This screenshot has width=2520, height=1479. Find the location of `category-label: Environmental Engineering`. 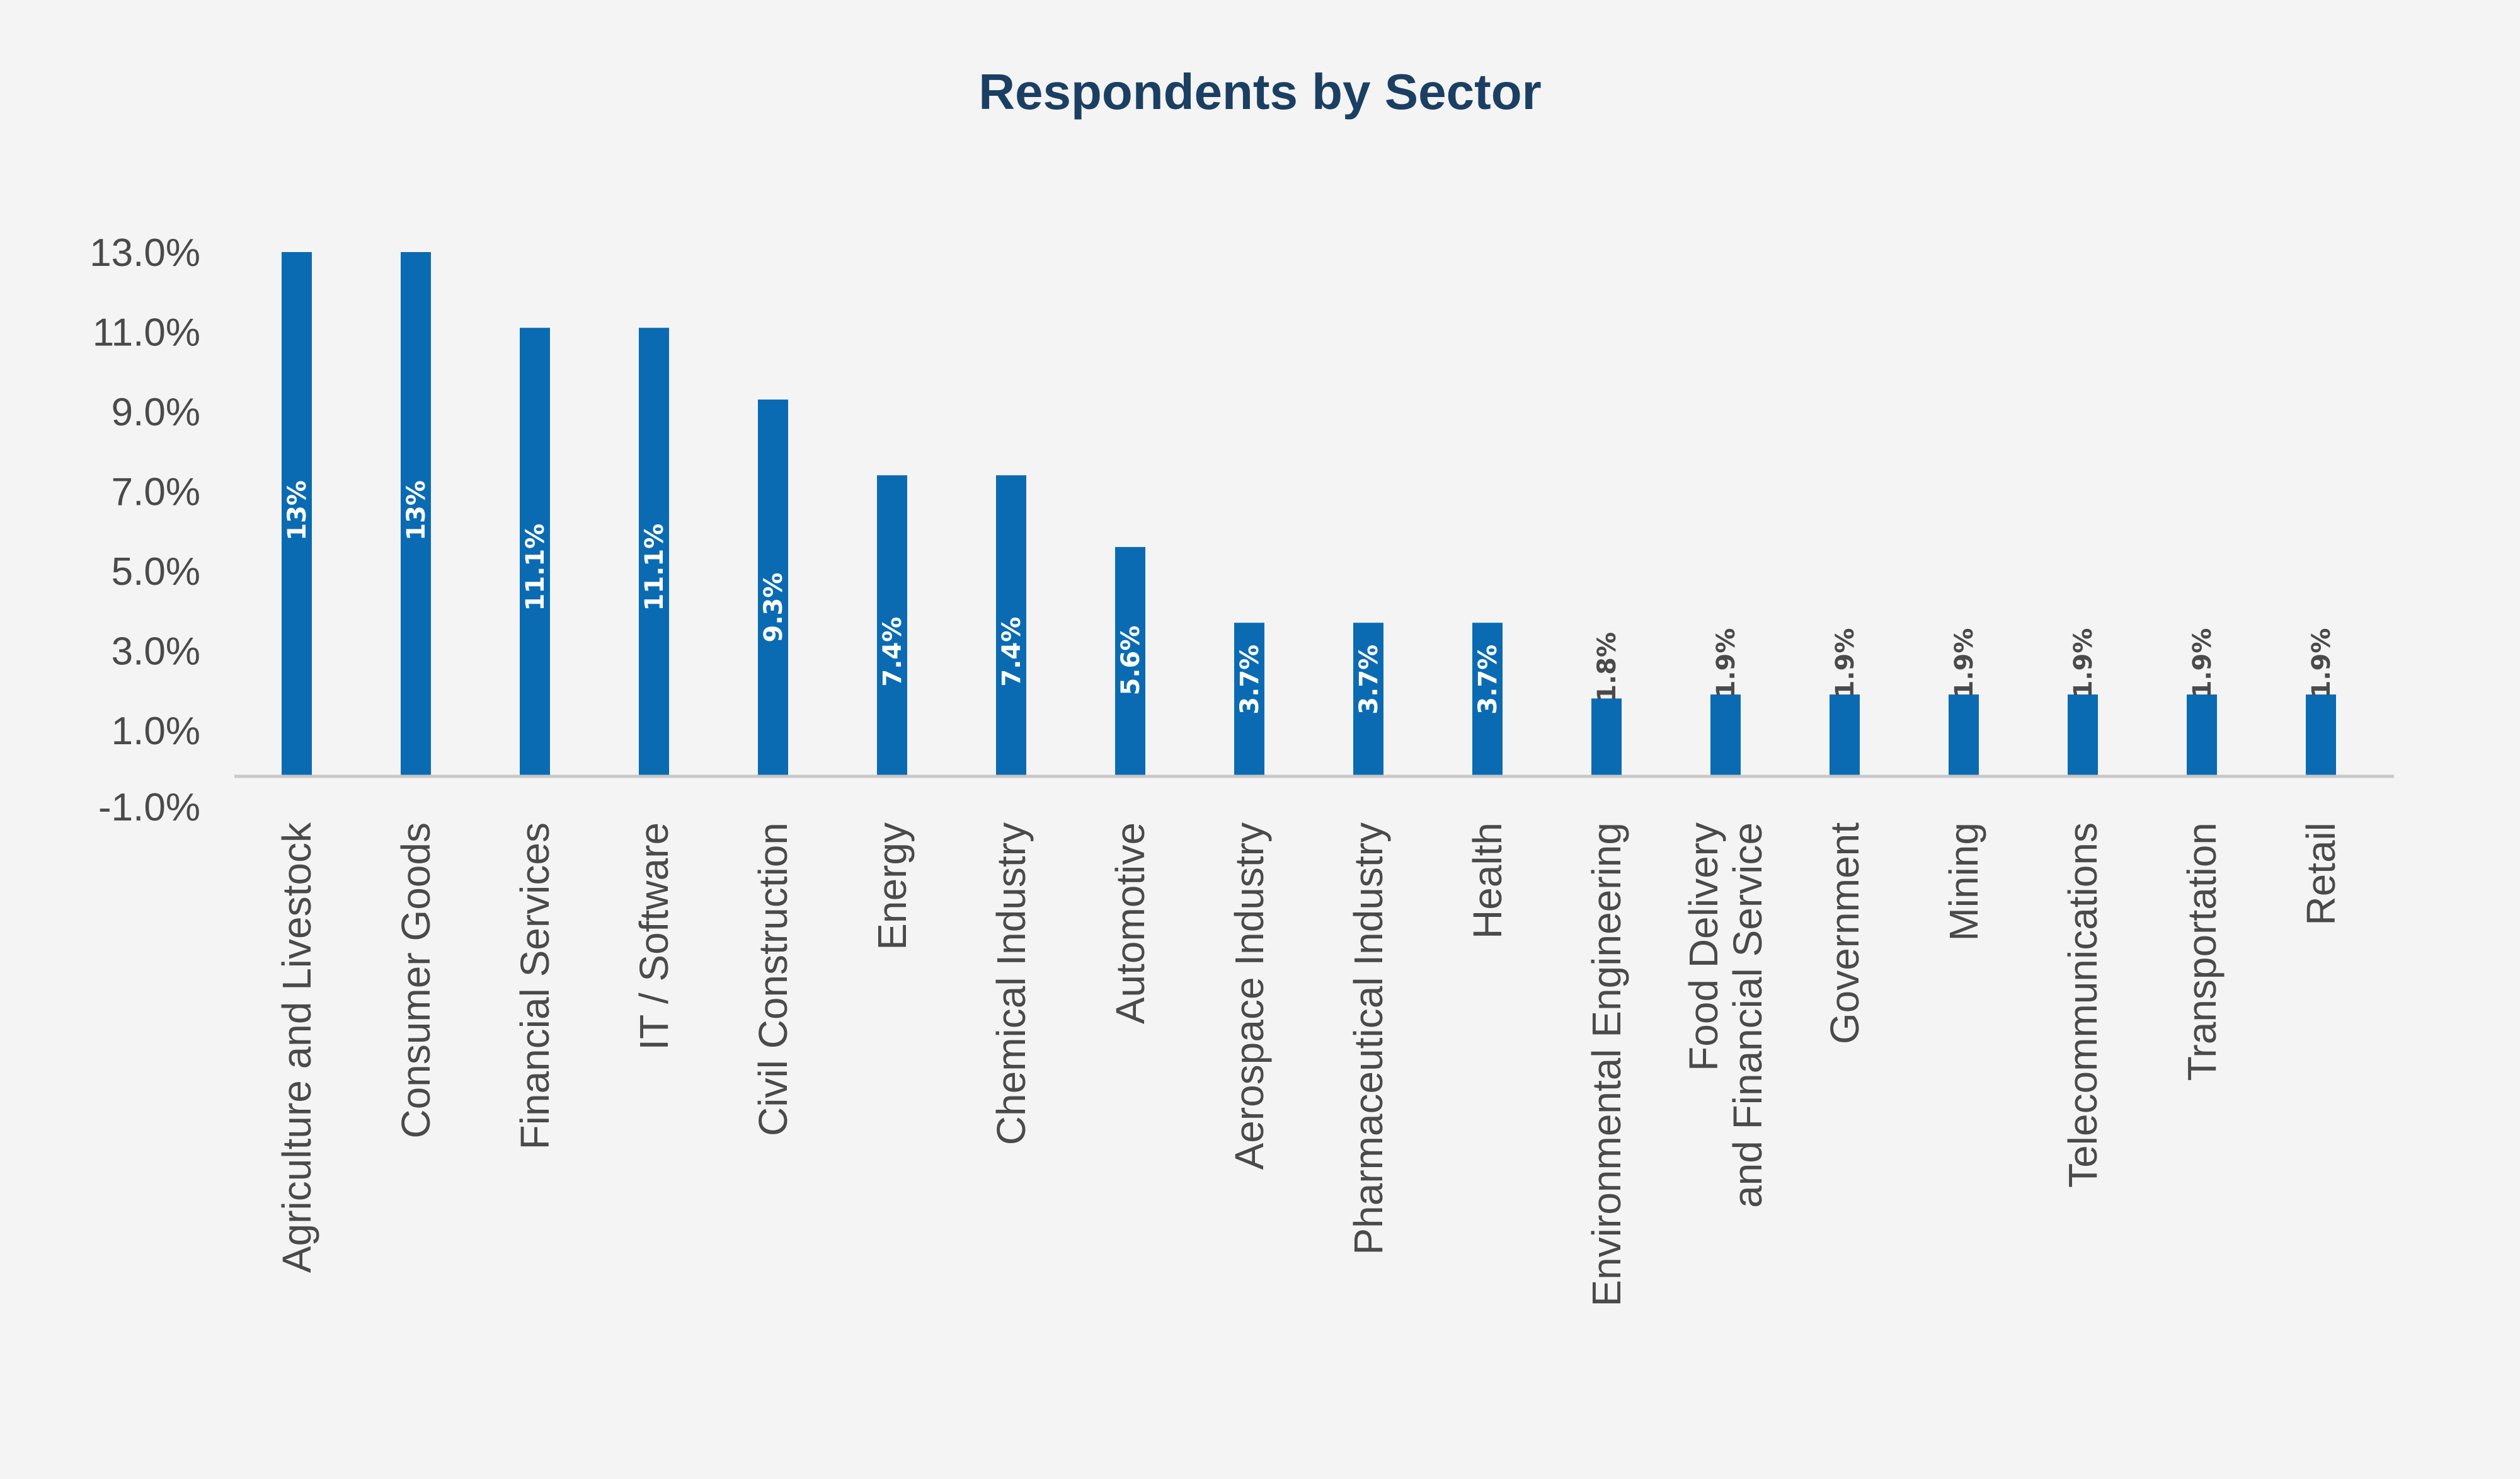

category-label: Environmental Engineering is located at coordinates (1606, 1064).